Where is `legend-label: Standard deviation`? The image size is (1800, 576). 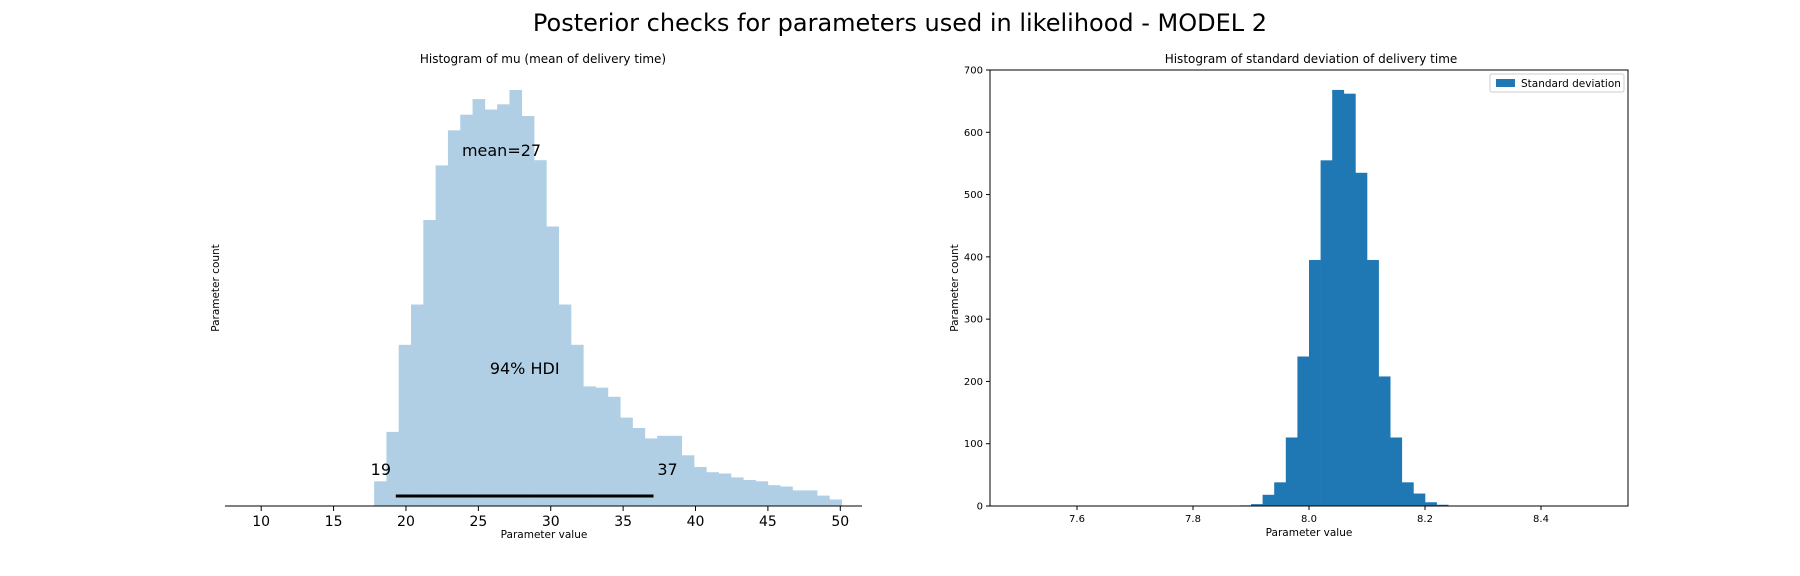 legend-label: Standard deviation is located at coordinates (1571, 84).